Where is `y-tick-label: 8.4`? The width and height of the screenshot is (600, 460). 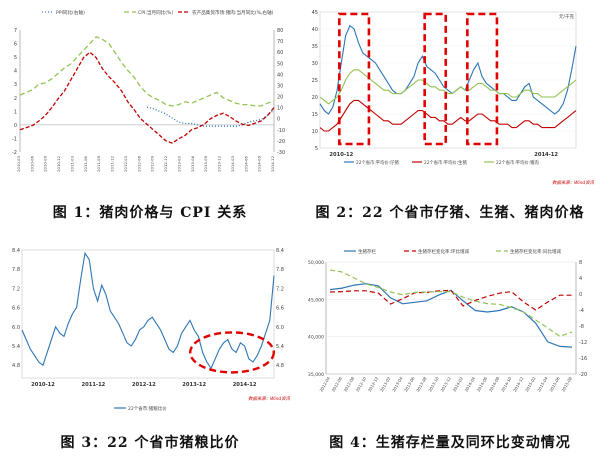
y-tick-label: 8.4 is located at coordinates (16, 251).